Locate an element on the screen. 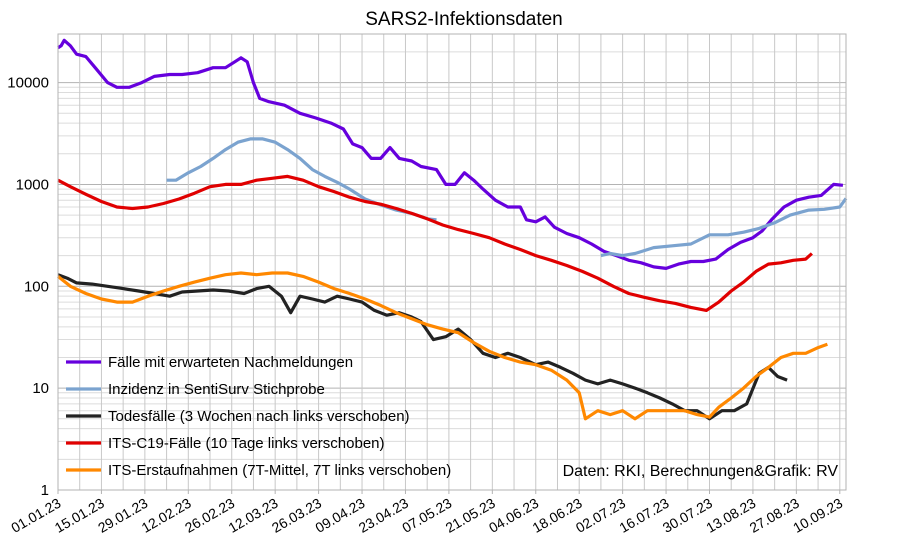 The height and width of the screenshot is (557, 906). y-tick-label: 1 is located at coordinates (45, 490).